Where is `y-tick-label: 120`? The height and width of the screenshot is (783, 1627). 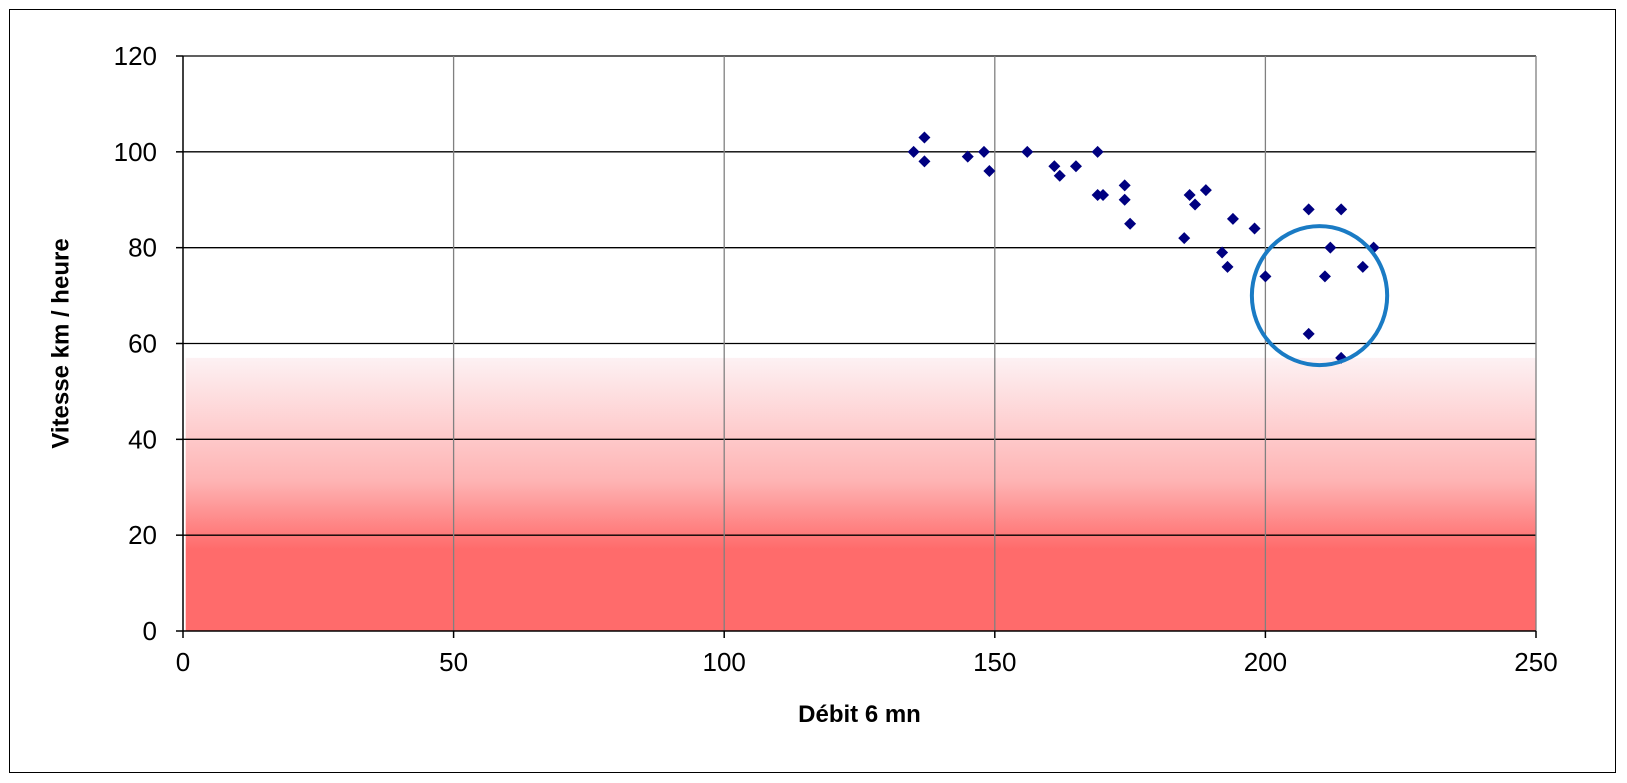 y-tick-label: 120 is located at coordinates (135, 56).